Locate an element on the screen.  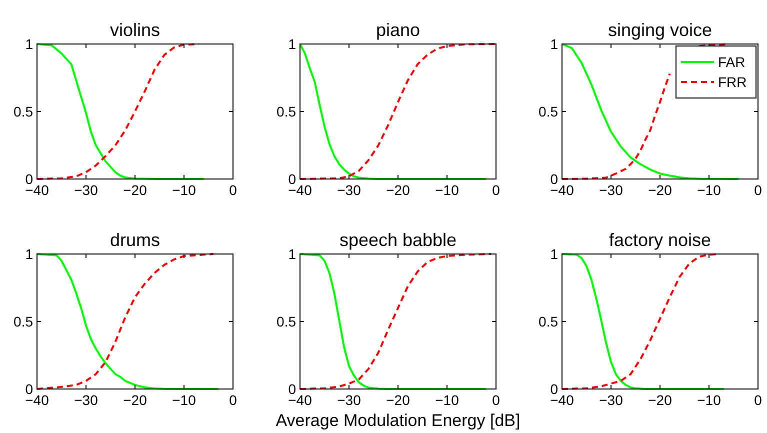
chart-title: violins is located at coordinates (135, 30).